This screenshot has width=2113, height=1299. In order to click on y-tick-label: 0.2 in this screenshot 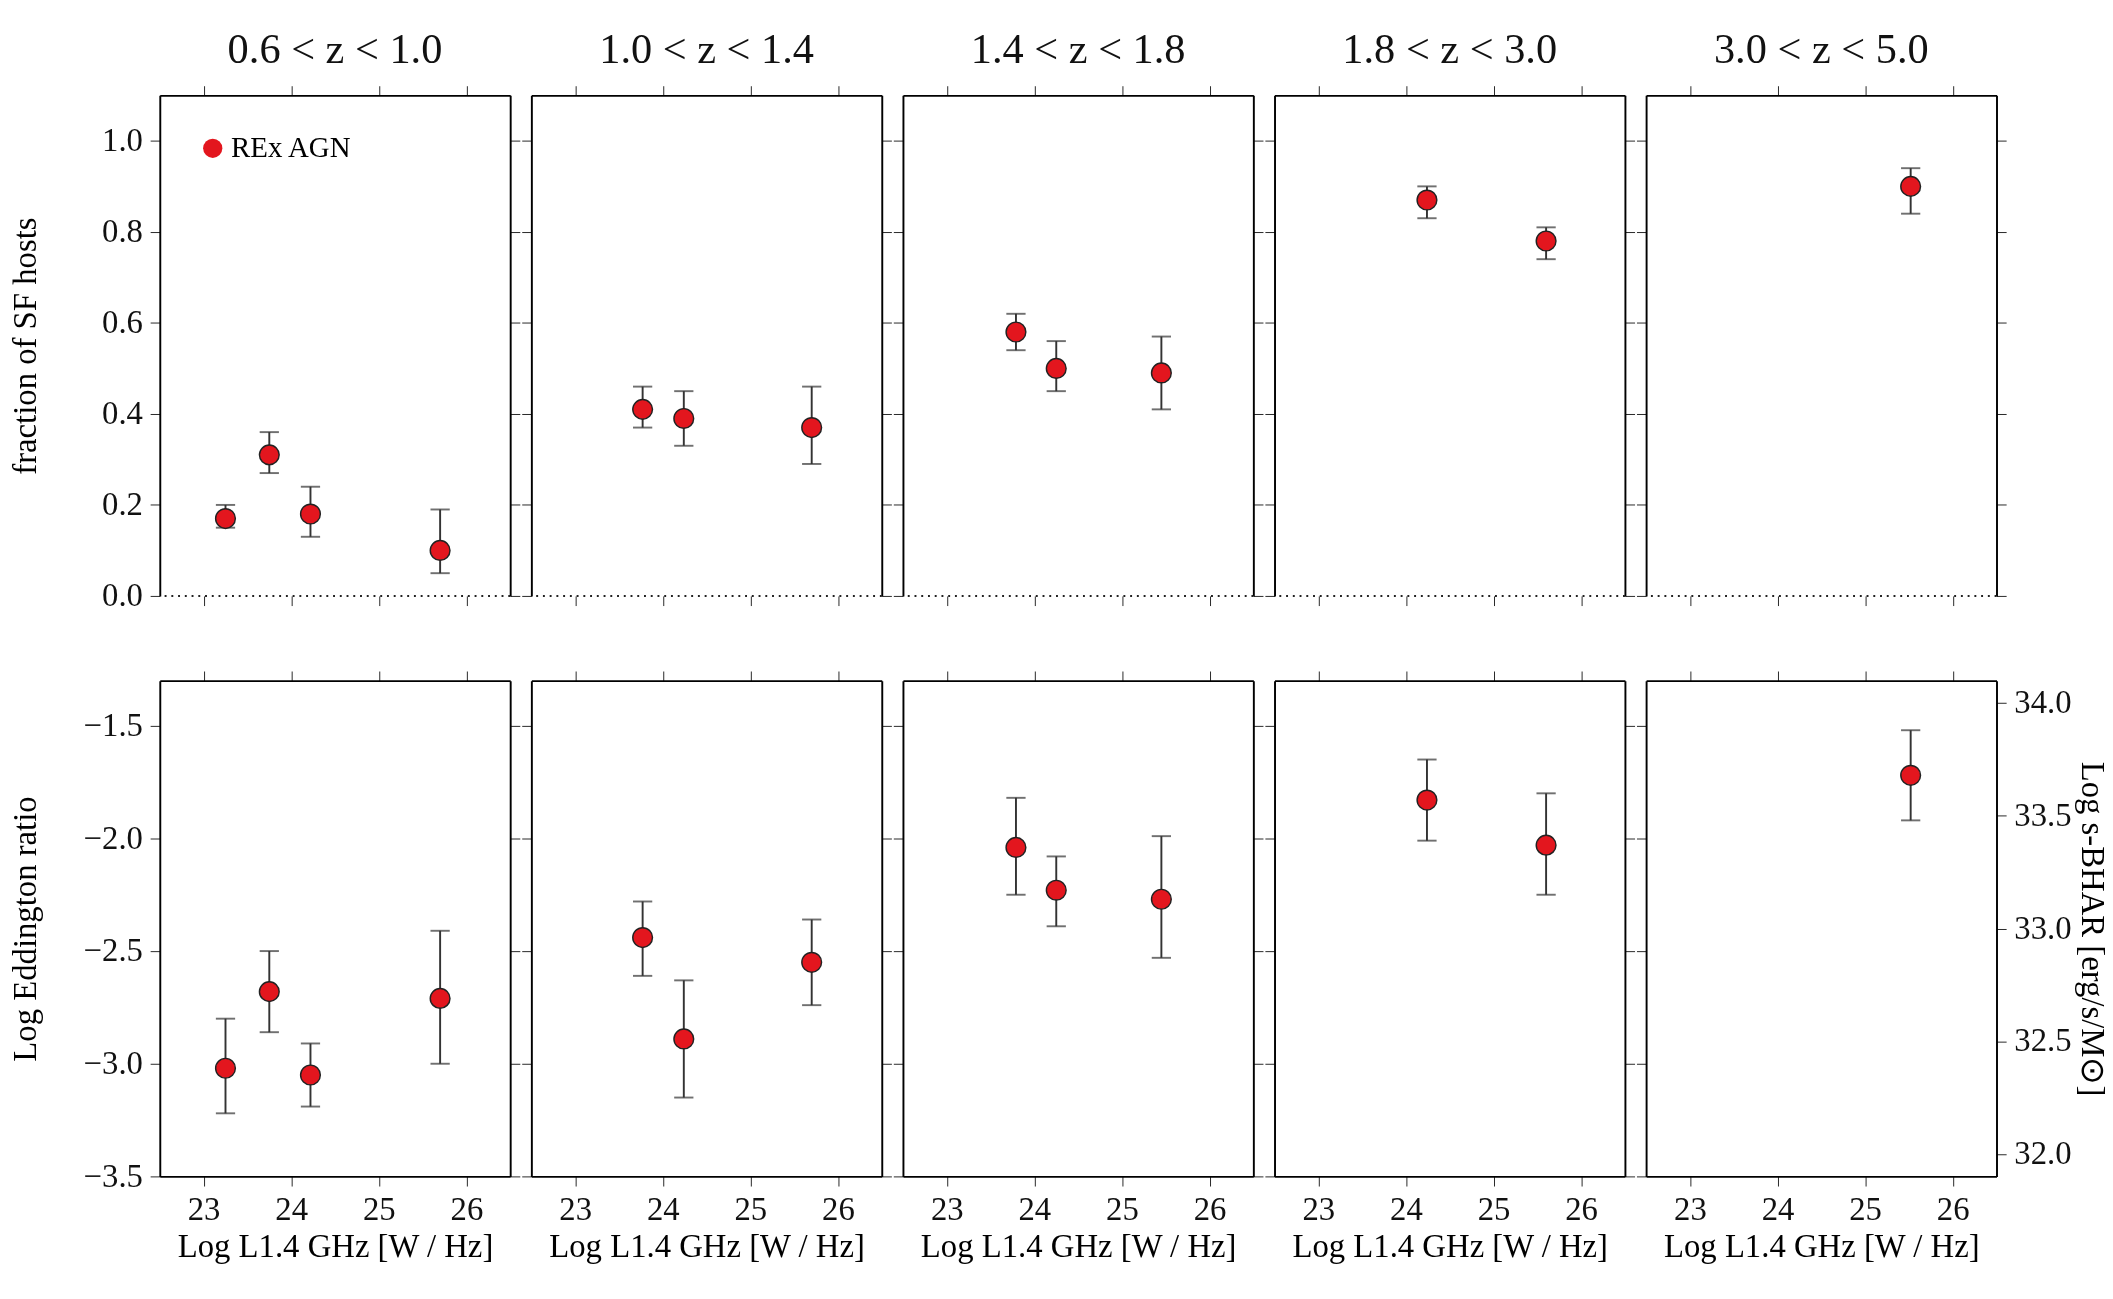, I will do `click(122, 504)`.